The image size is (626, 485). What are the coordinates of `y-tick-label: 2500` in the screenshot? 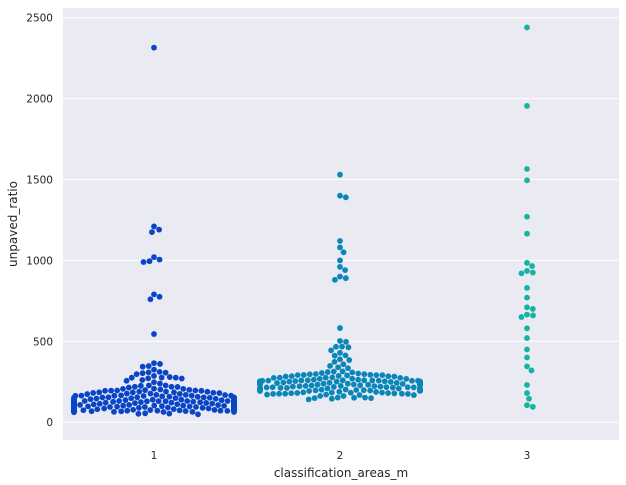 It's located at (39, 19).